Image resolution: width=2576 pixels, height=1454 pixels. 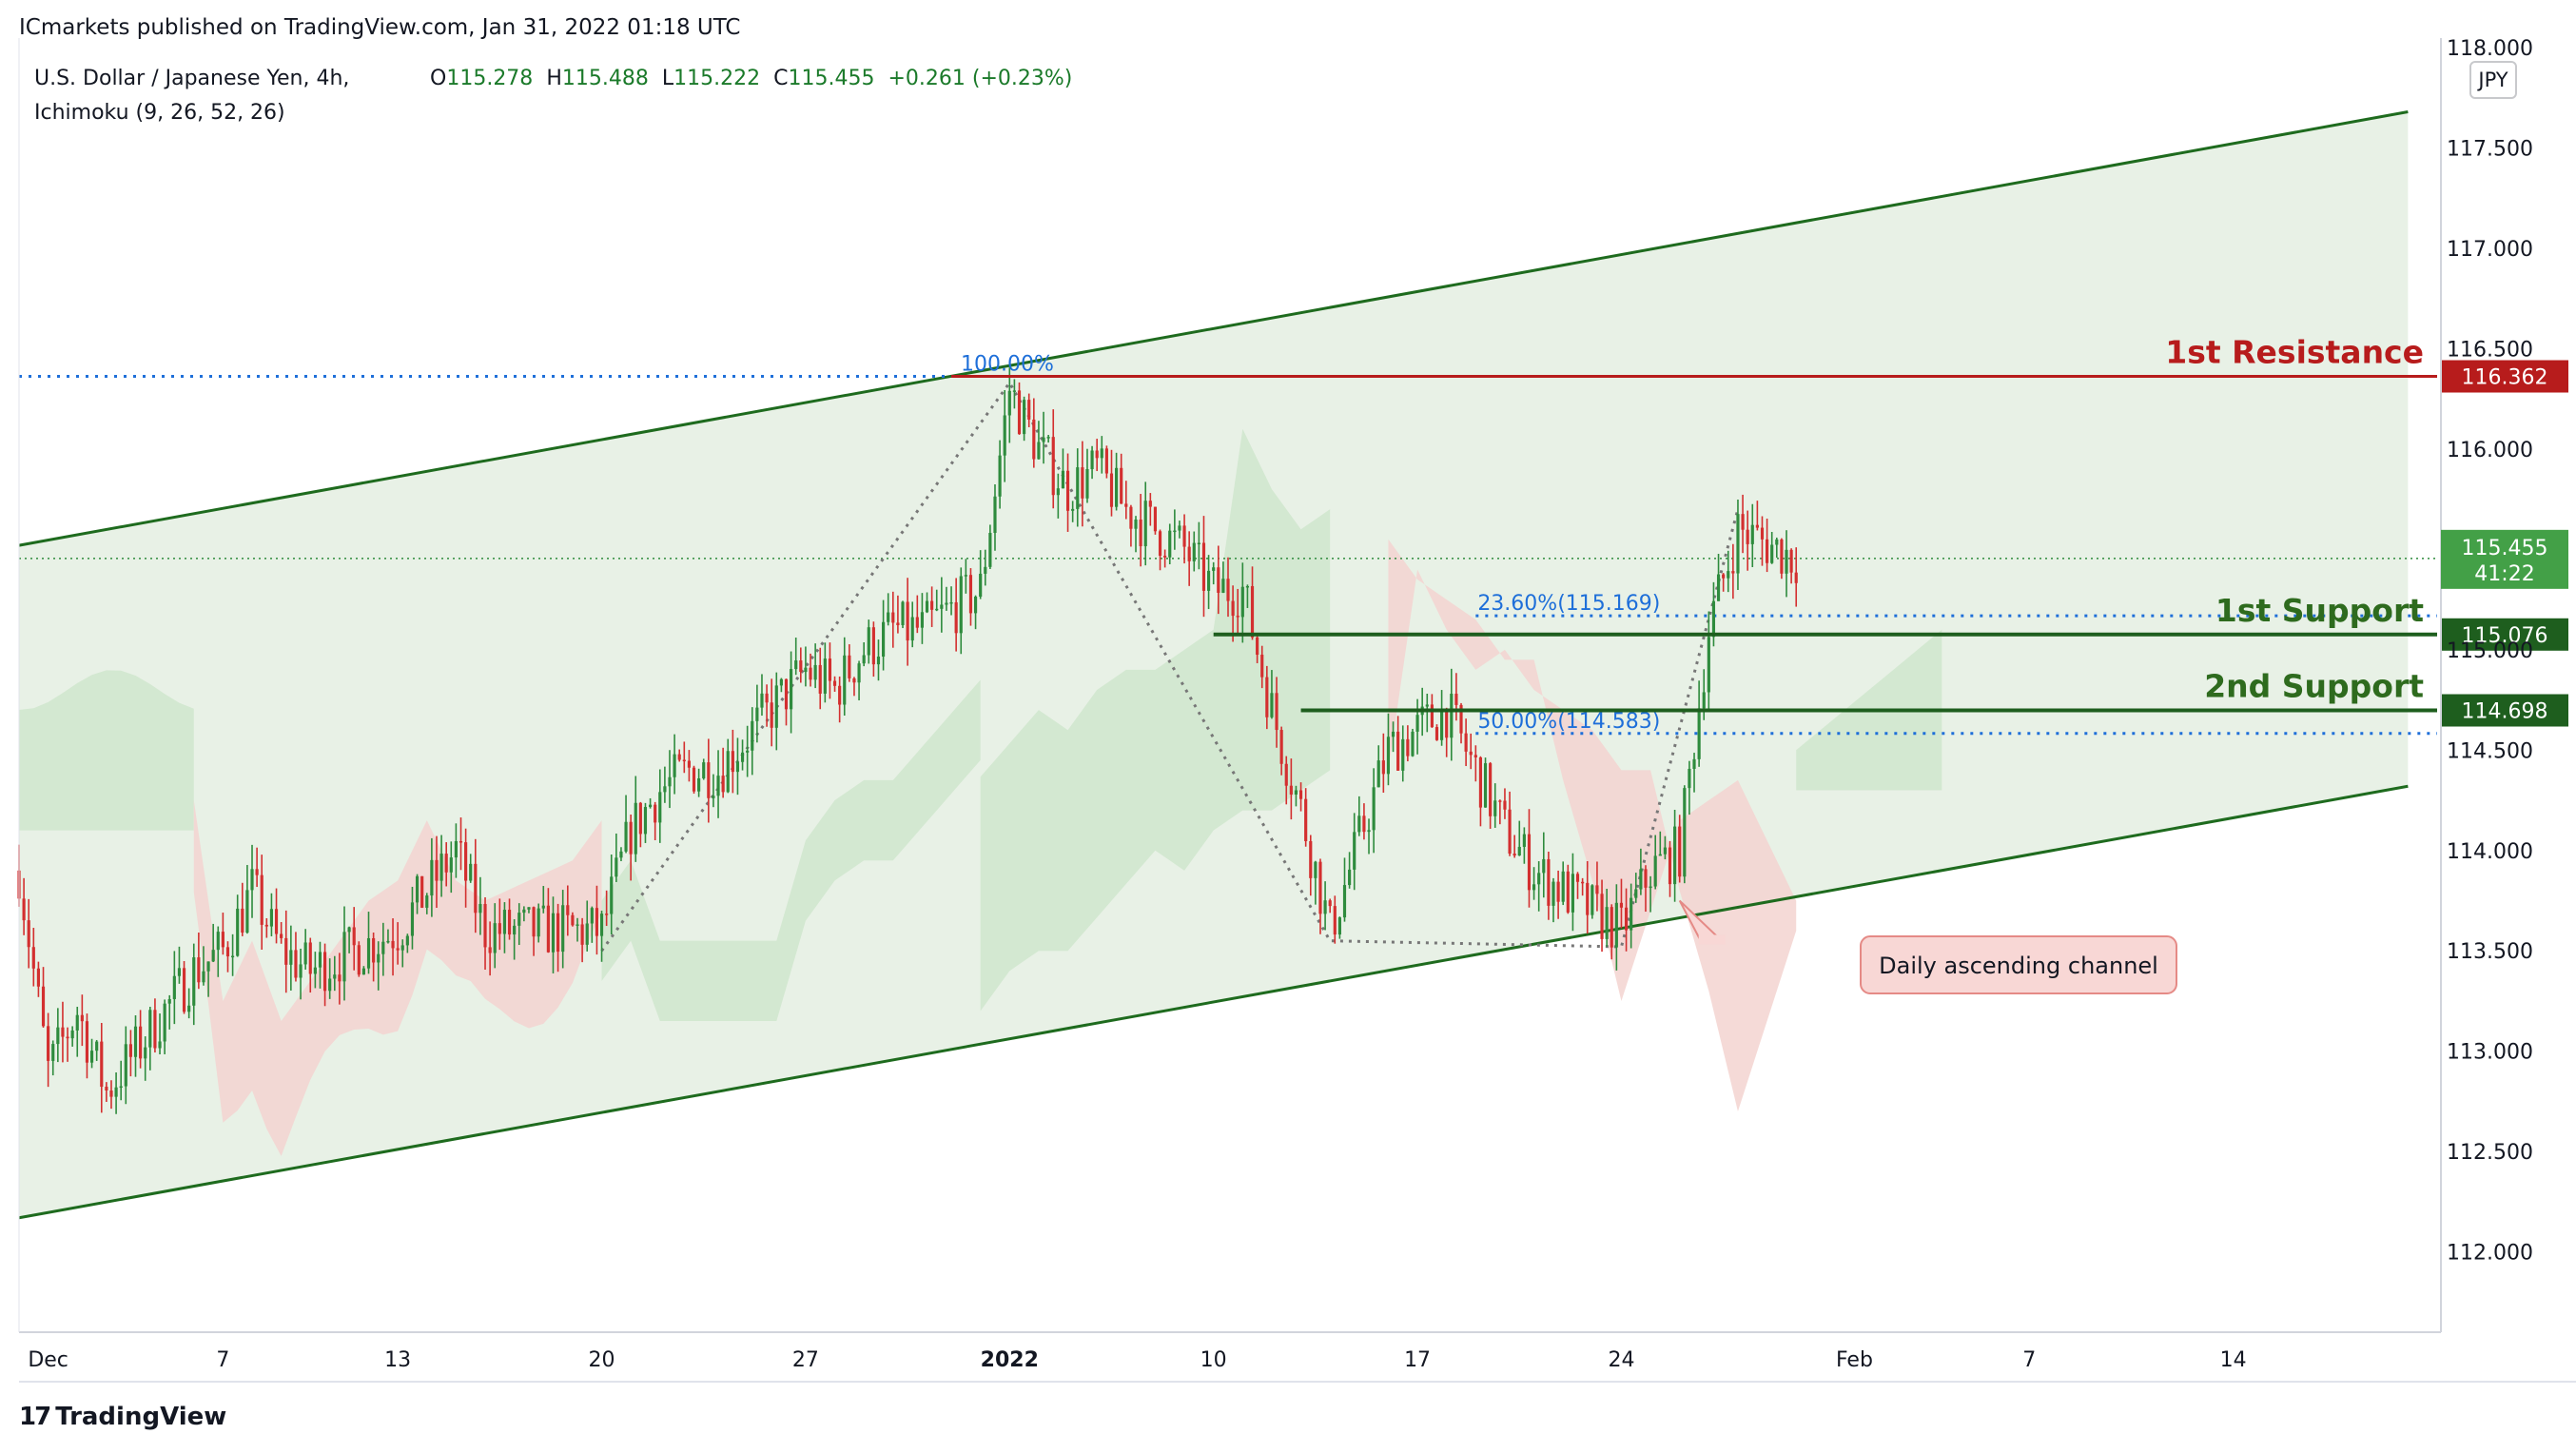 What do you see at coordinates (192, 78) in the screenshot?
I see `symbol-title: U.S. Dollar / Japanese Yen, 4h,` at bounding box center [192, 78].